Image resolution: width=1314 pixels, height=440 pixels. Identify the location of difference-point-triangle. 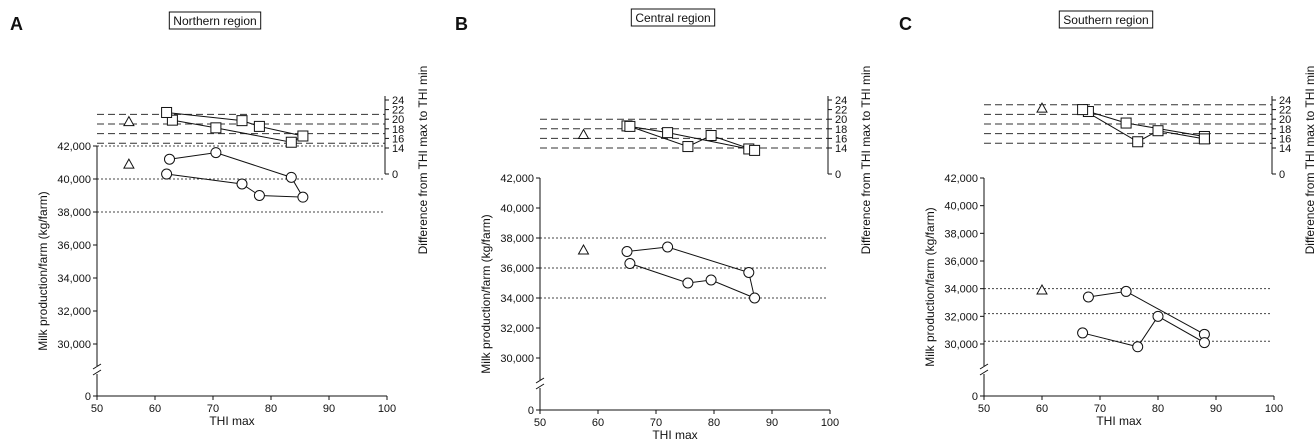
(129, 121).